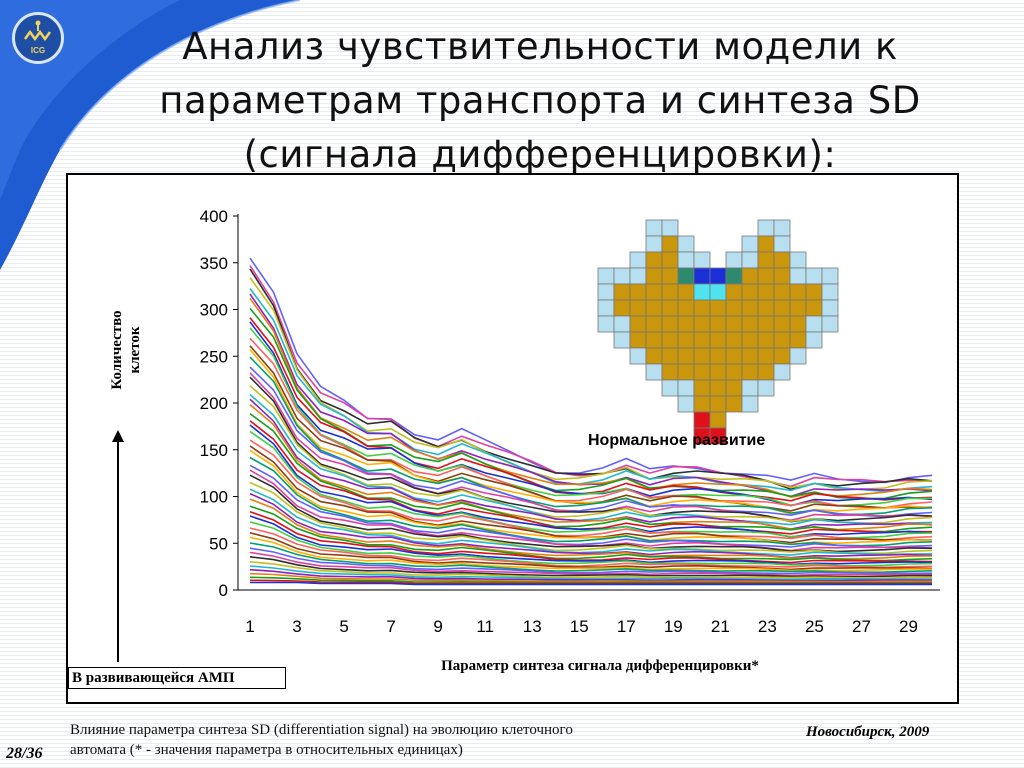 The width and height of the screenshot is (1024, 768). What do you see at coordinates (814, 626) in the screenshot?
I see `x-tick-label: 25` at bounding box center [814, 626].